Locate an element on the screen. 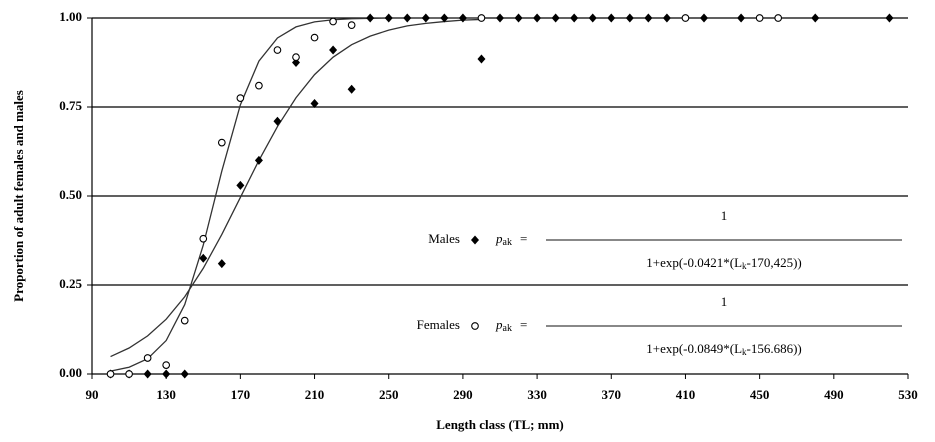 This screenshot has width=935, height=442. y-tick-label: 1.00 is located at coordinates (70, 16).